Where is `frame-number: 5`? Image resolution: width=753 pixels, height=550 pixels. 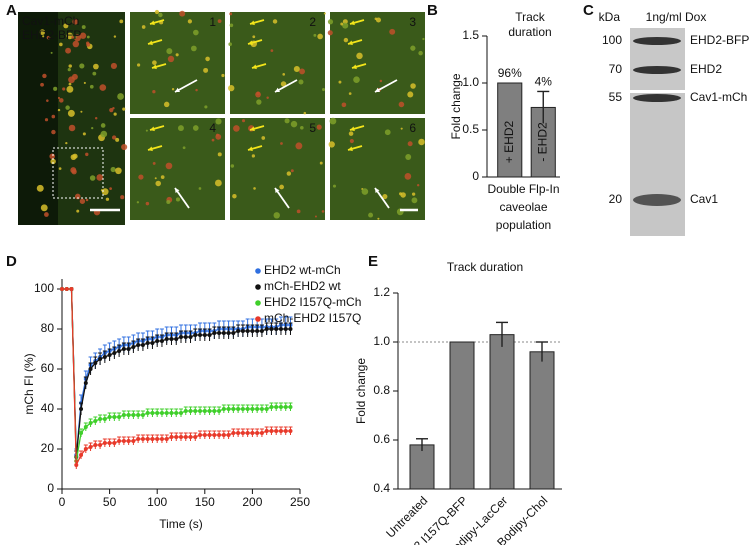 frame-number: 5 is located at coordinates (312, 128).